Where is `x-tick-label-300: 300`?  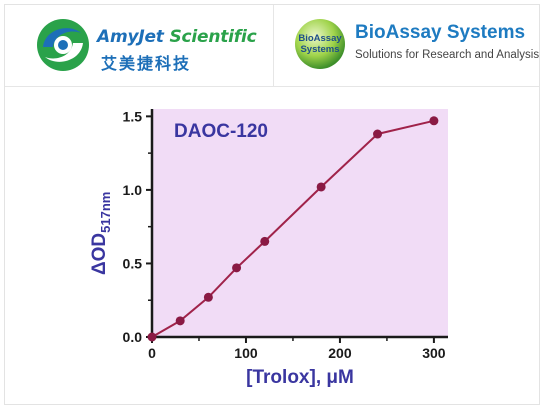 x-tick-label-300: 300 is located at coordinates (434, 353).